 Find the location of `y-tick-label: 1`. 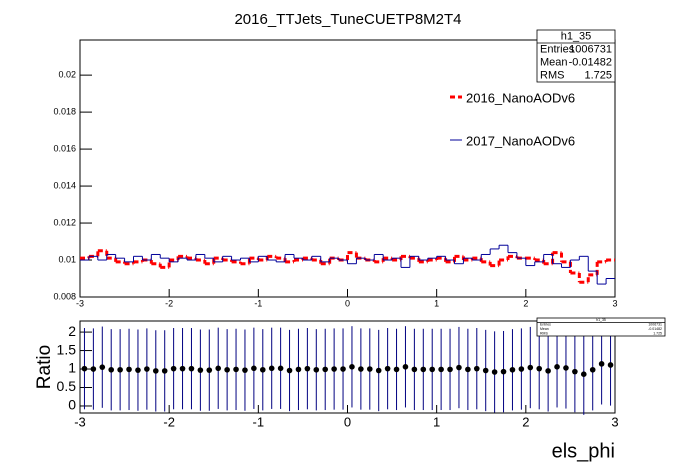

y-tick-label: 1 is located at coordinates (72, 368).